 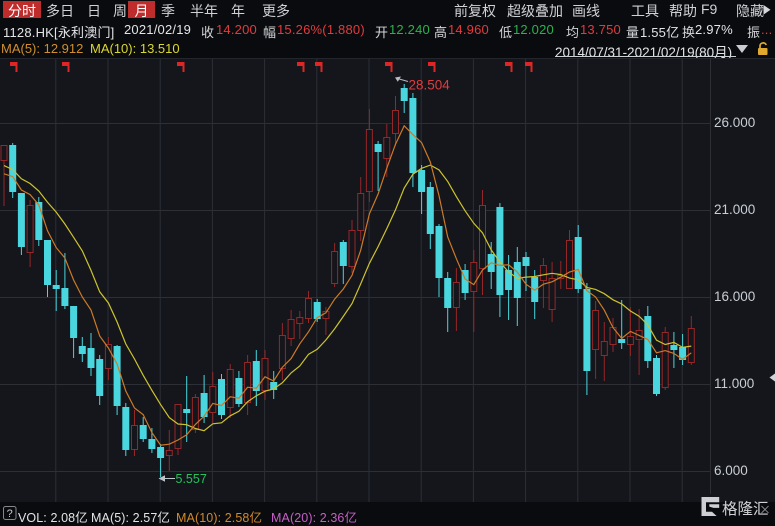 I want to click on svg-text: 格隆汇, so click(x=745, y=509).